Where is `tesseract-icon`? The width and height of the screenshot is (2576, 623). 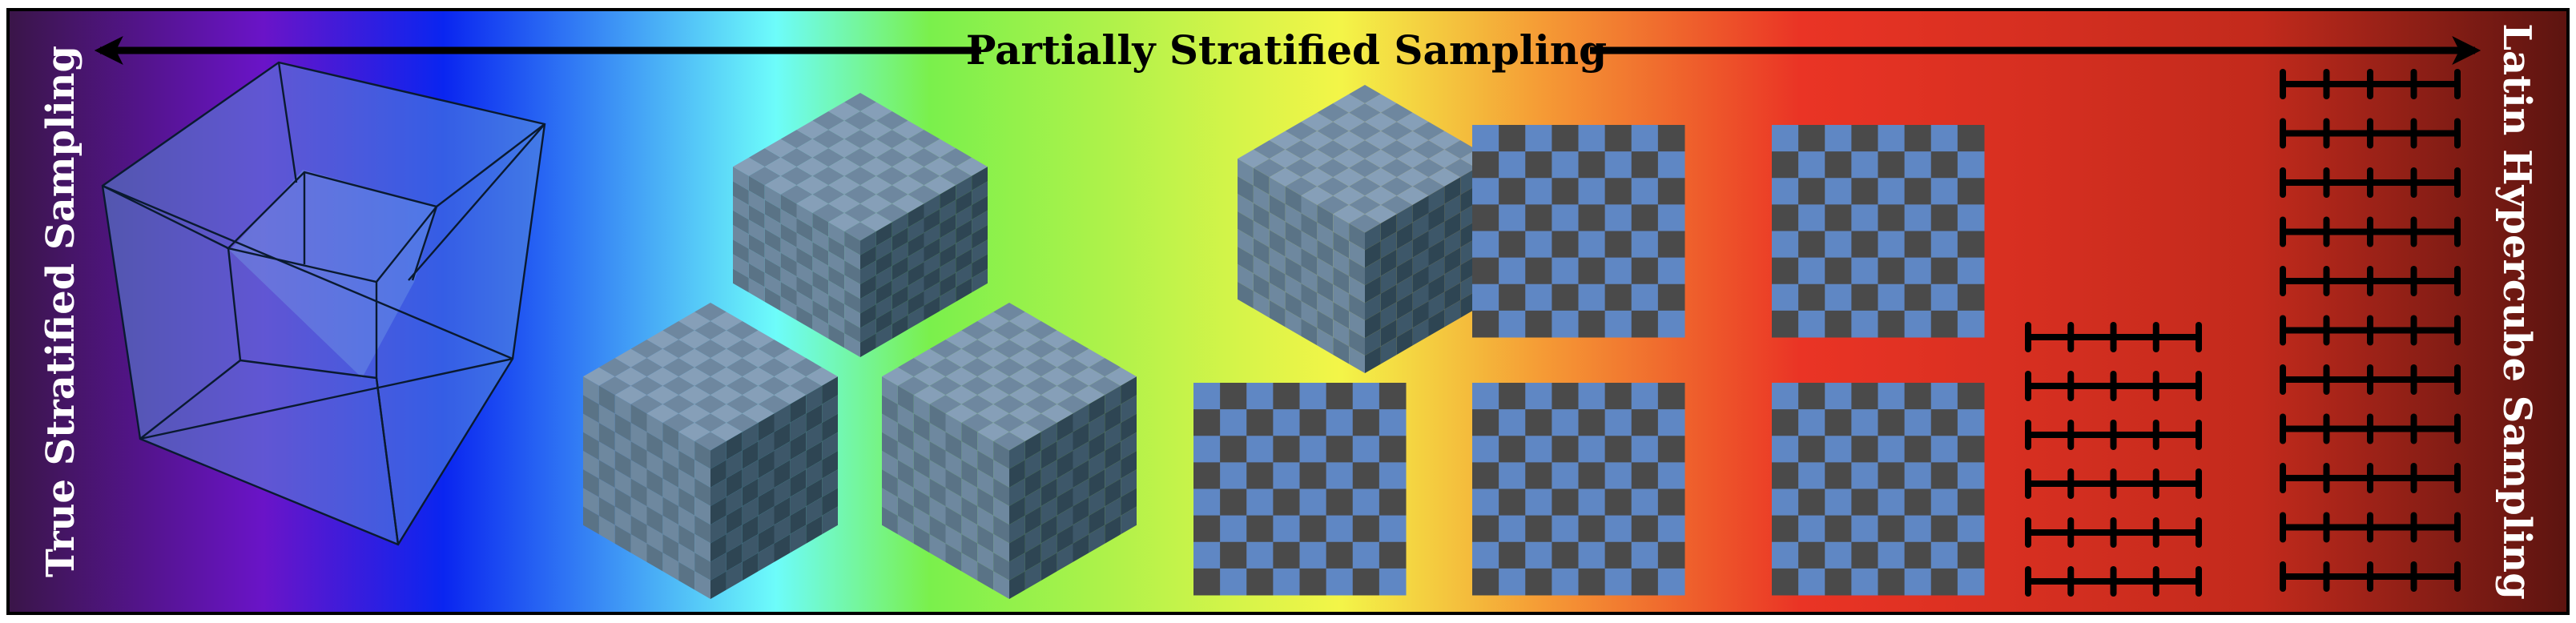
tesseract-icon is located at coordinates (323, 303).